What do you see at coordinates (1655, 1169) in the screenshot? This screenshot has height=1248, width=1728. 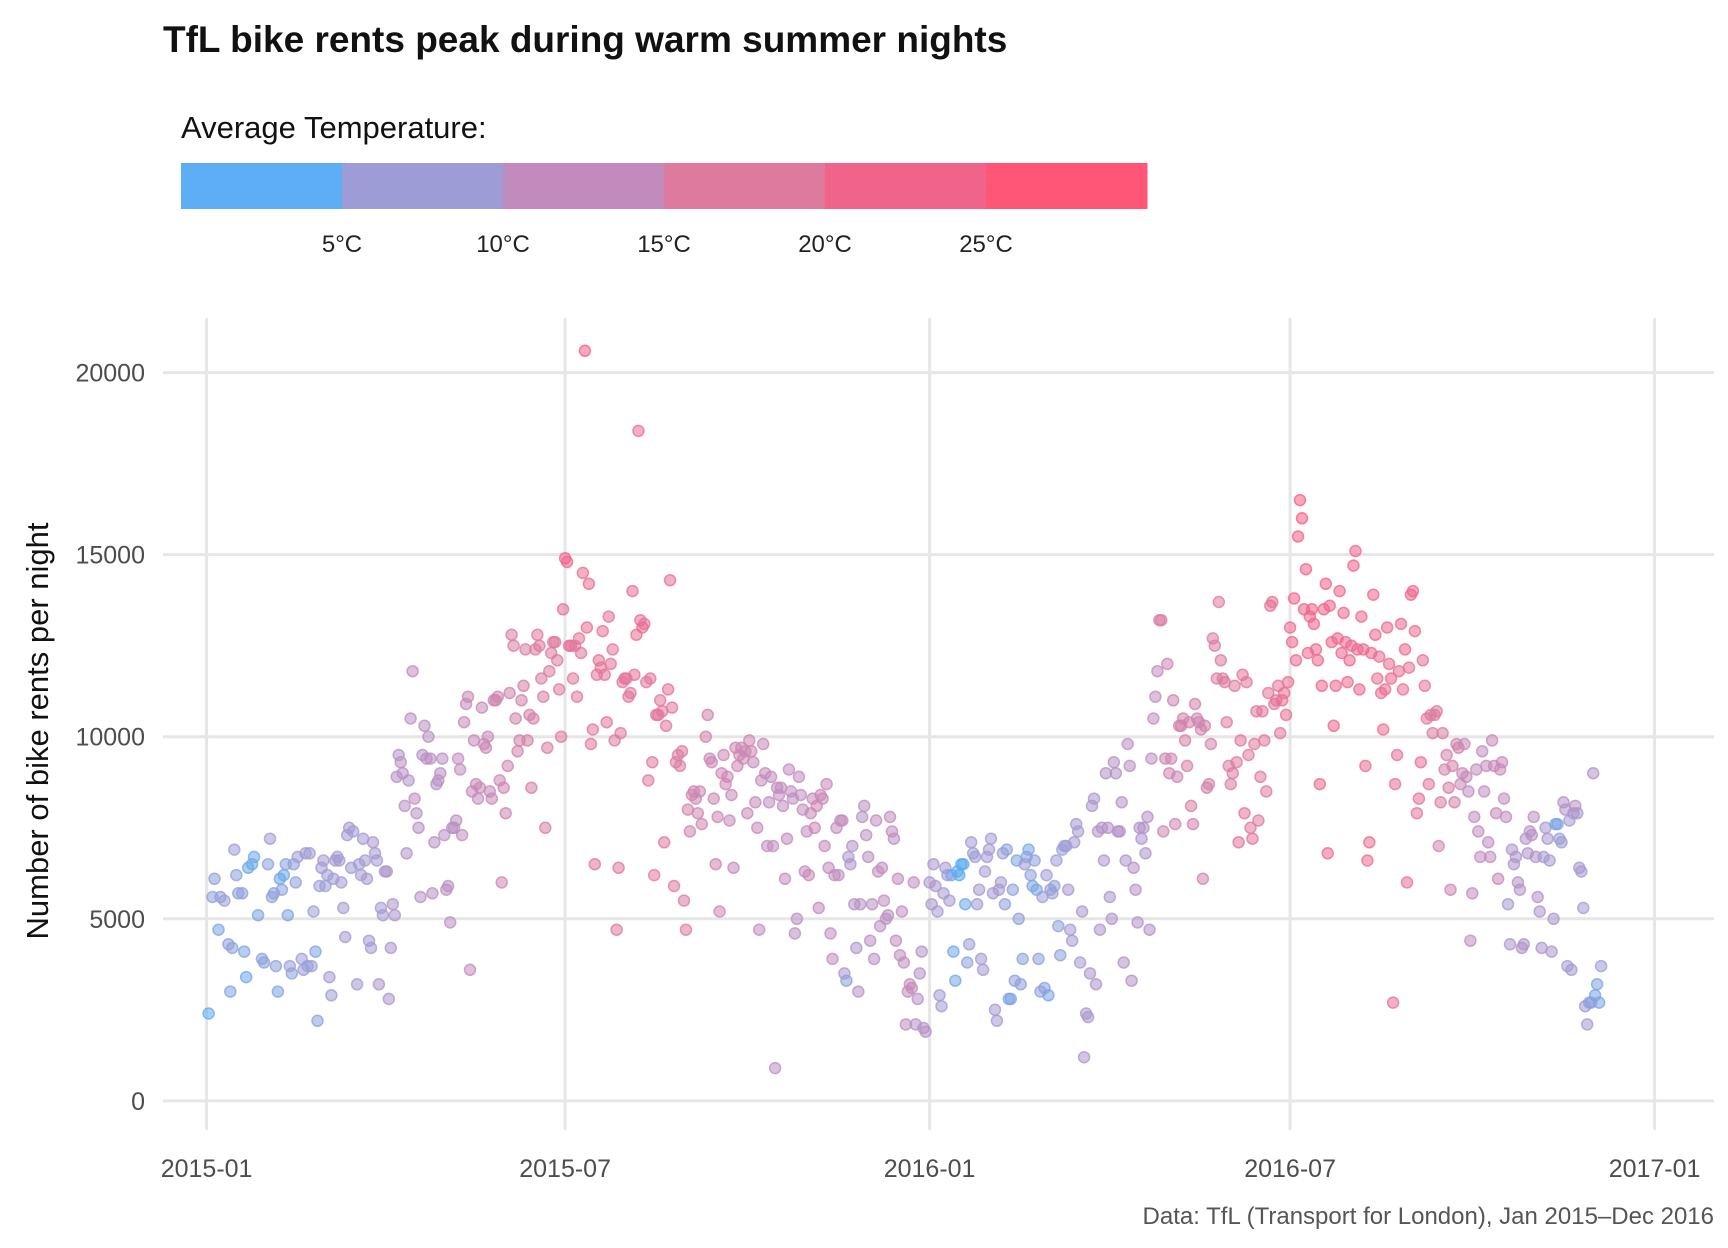 I see `x-tick-label: 2017-01` at bounding box center [1655, 1169].